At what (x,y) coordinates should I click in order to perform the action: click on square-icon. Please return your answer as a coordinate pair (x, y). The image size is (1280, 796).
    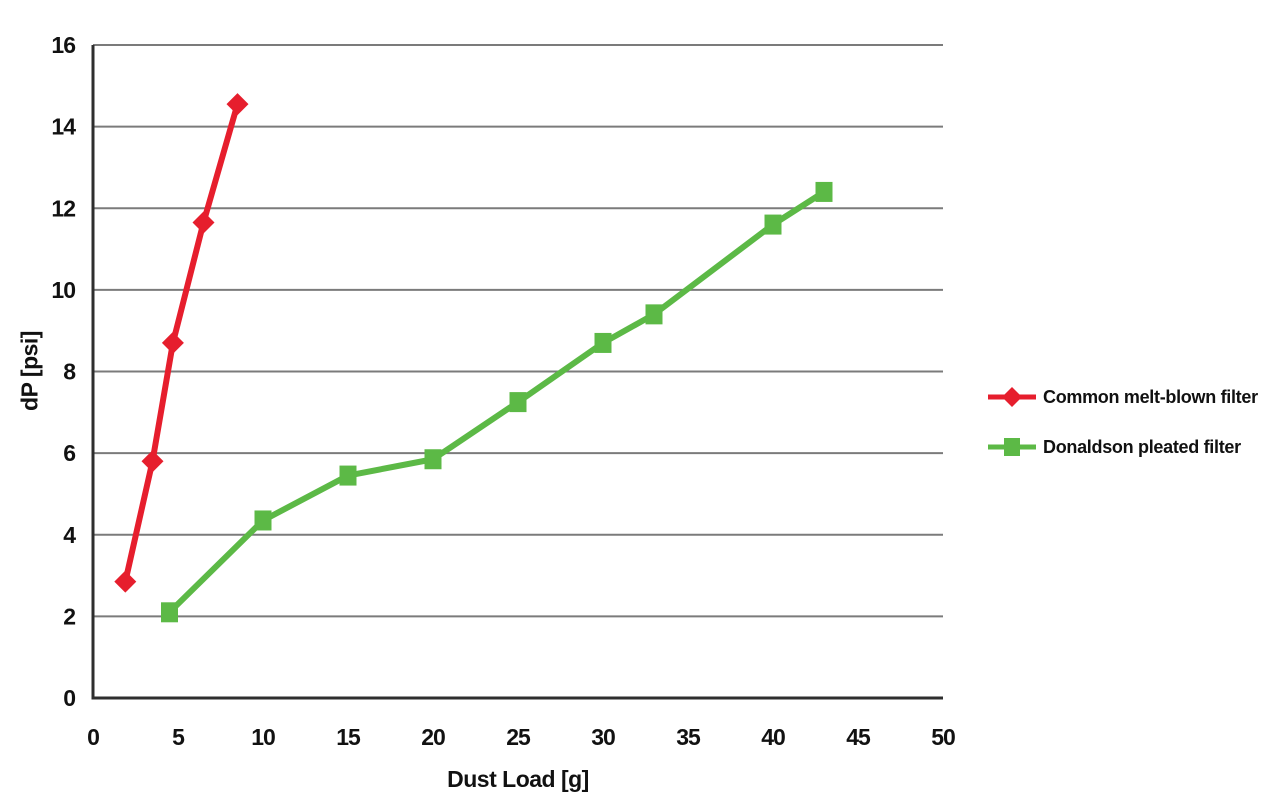
    Looking at the image, I should click on (1012, 447).